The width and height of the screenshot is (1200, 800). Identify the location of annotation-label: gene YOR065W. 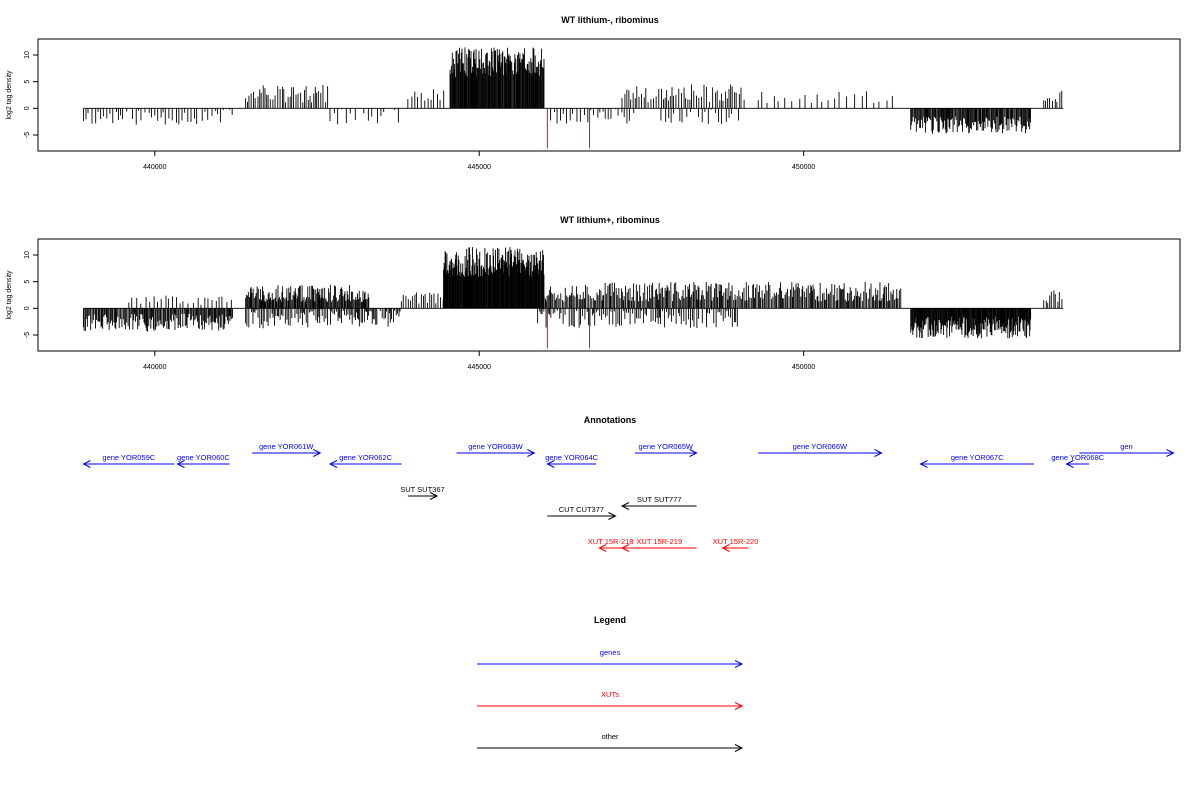
(666, 446).